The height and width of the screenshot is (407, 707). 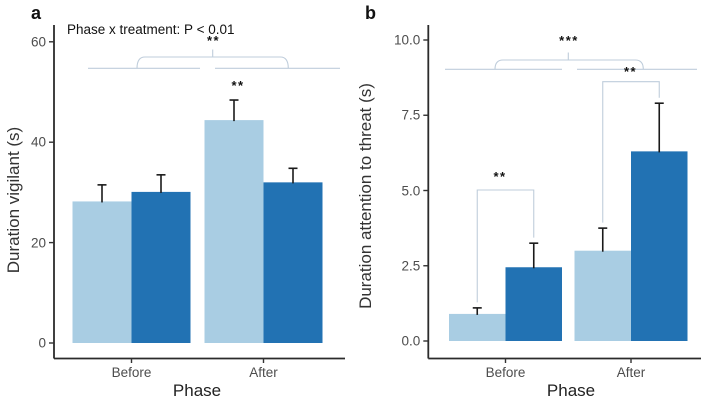 What do you see at coordinates (36, 13) in the screenshot?
I see `panel-a-letter: a` at bounding box center [36, 13].